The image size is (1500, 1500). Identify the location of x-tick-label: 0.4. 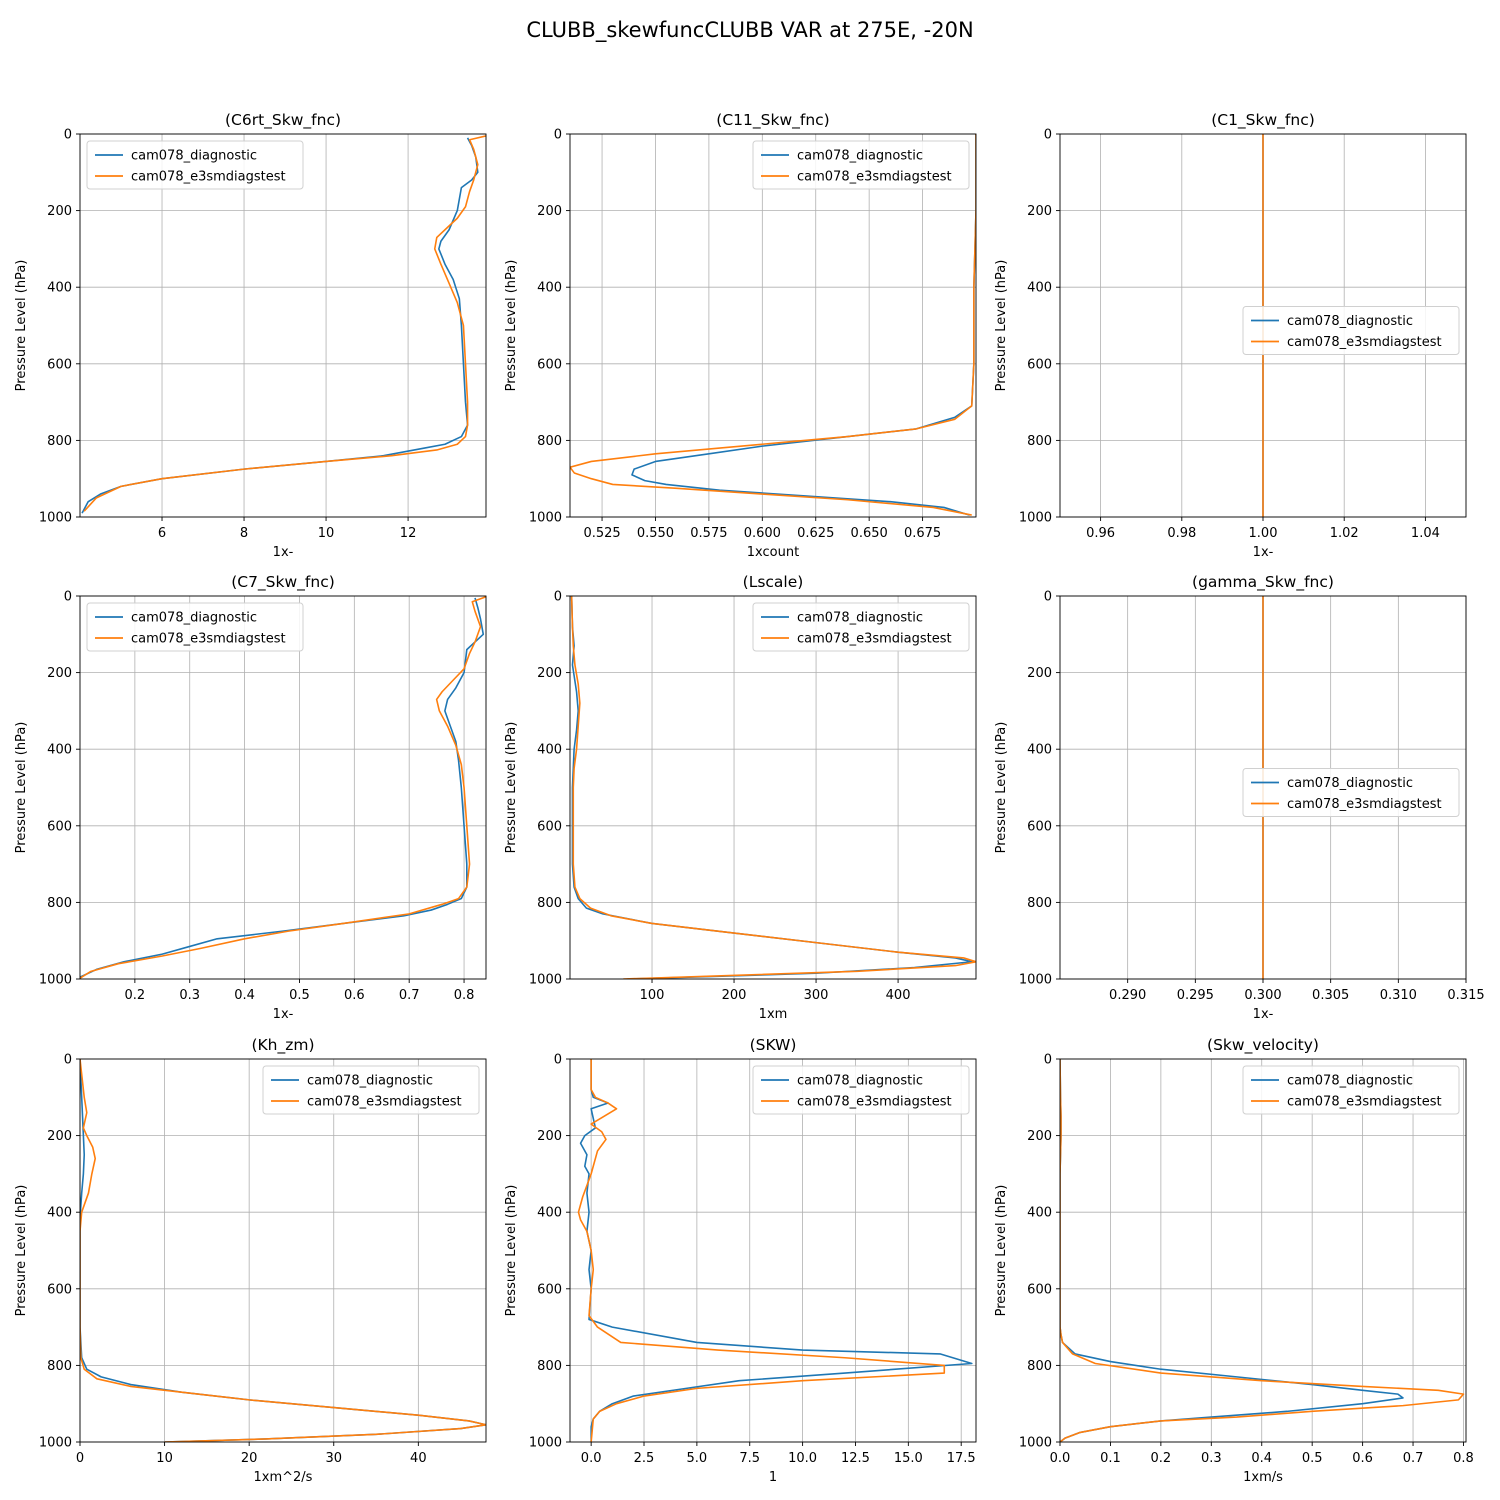
(1261, 1458).